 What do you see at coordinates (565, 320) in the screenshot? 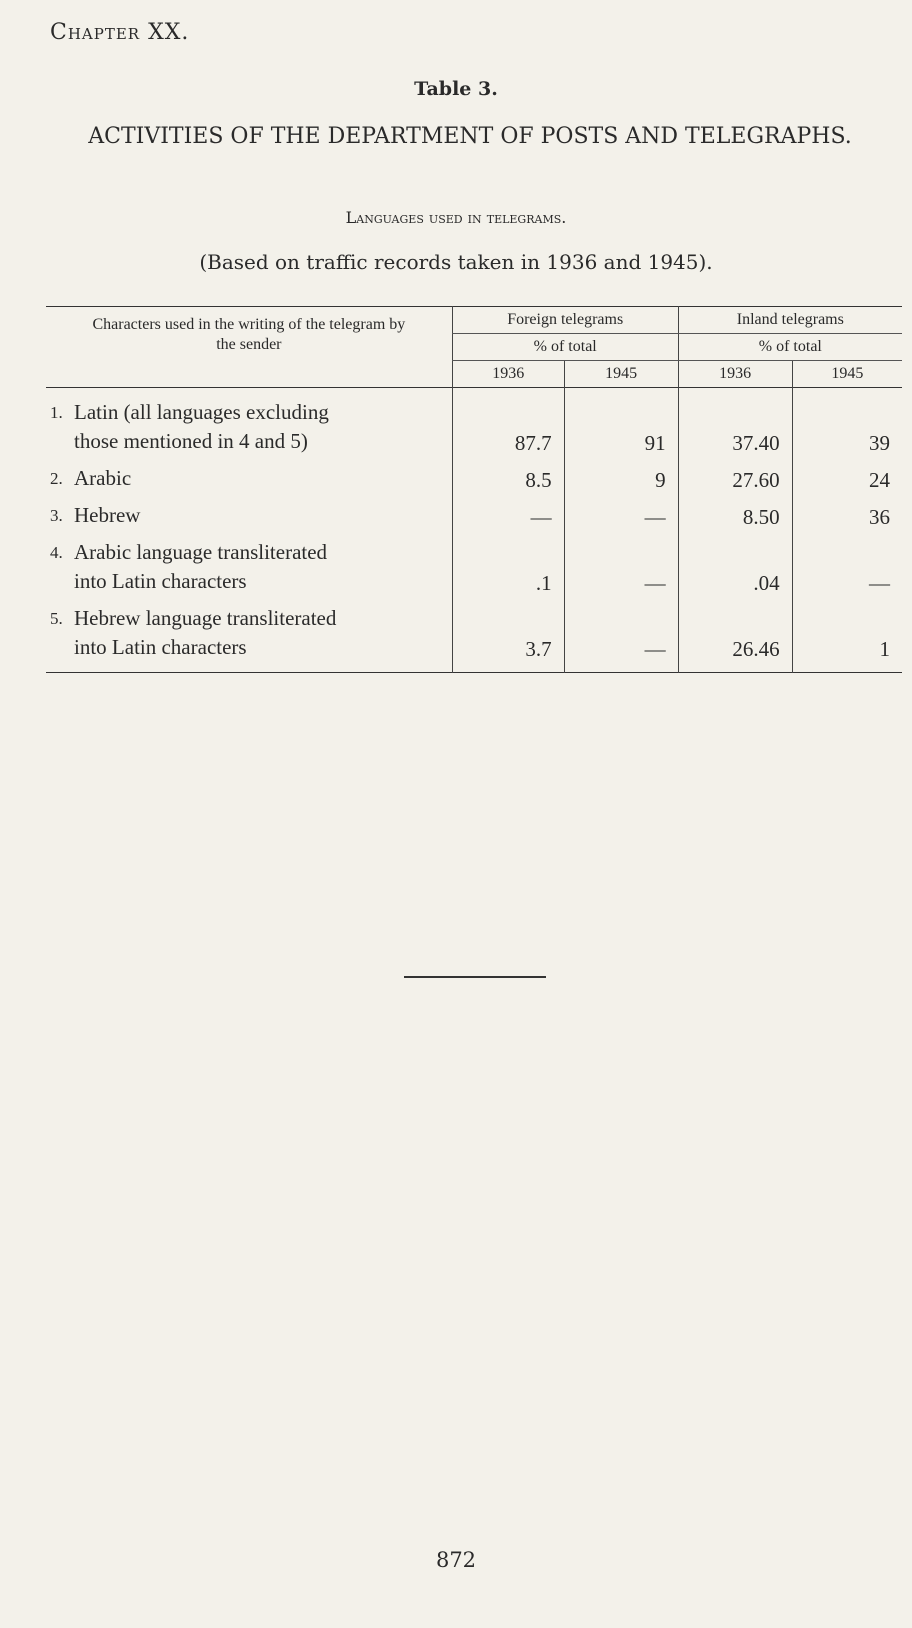
I see `group-header-foreign: Foreign telegrams` at bounding box center [565, 320].